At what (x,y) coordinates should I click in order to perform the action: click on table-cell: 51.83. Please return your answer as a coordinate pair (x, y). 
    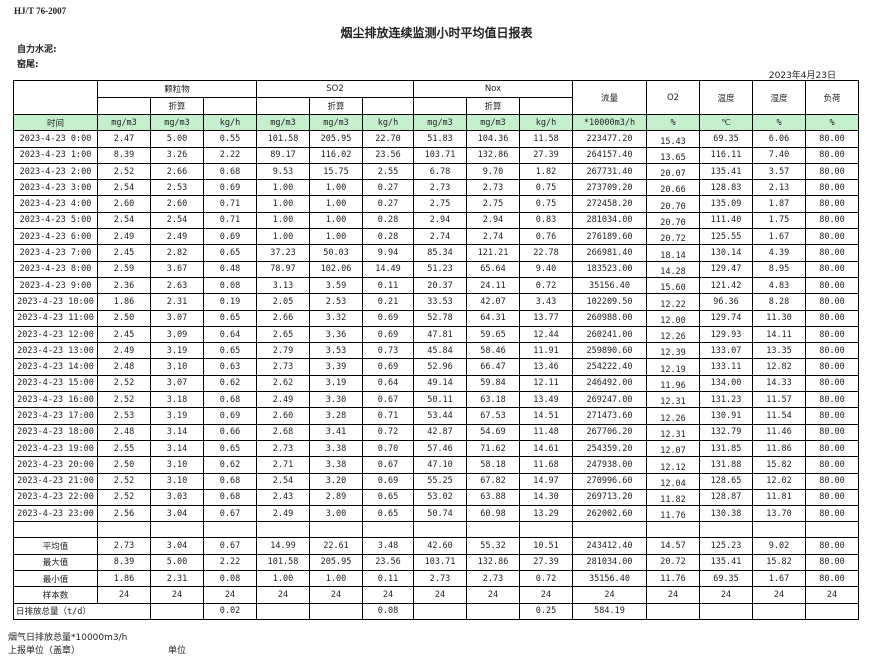
    Looking at the image, I should click on (440, 139).